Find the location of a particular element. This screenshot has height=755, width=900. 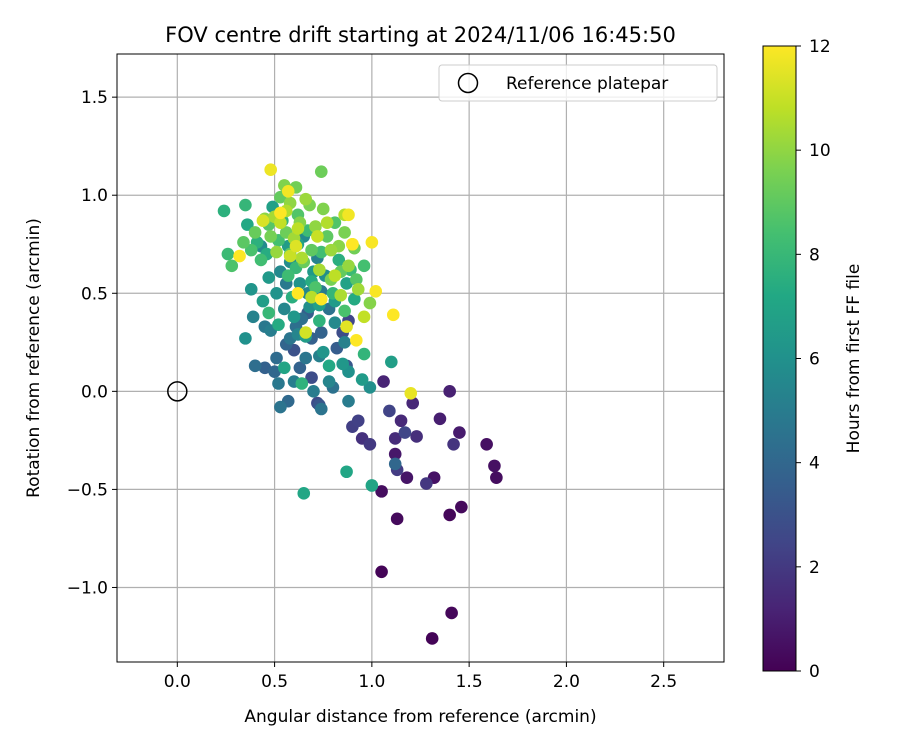

legend-label-reference: Reference platepar is located at coordinates (587, 84).